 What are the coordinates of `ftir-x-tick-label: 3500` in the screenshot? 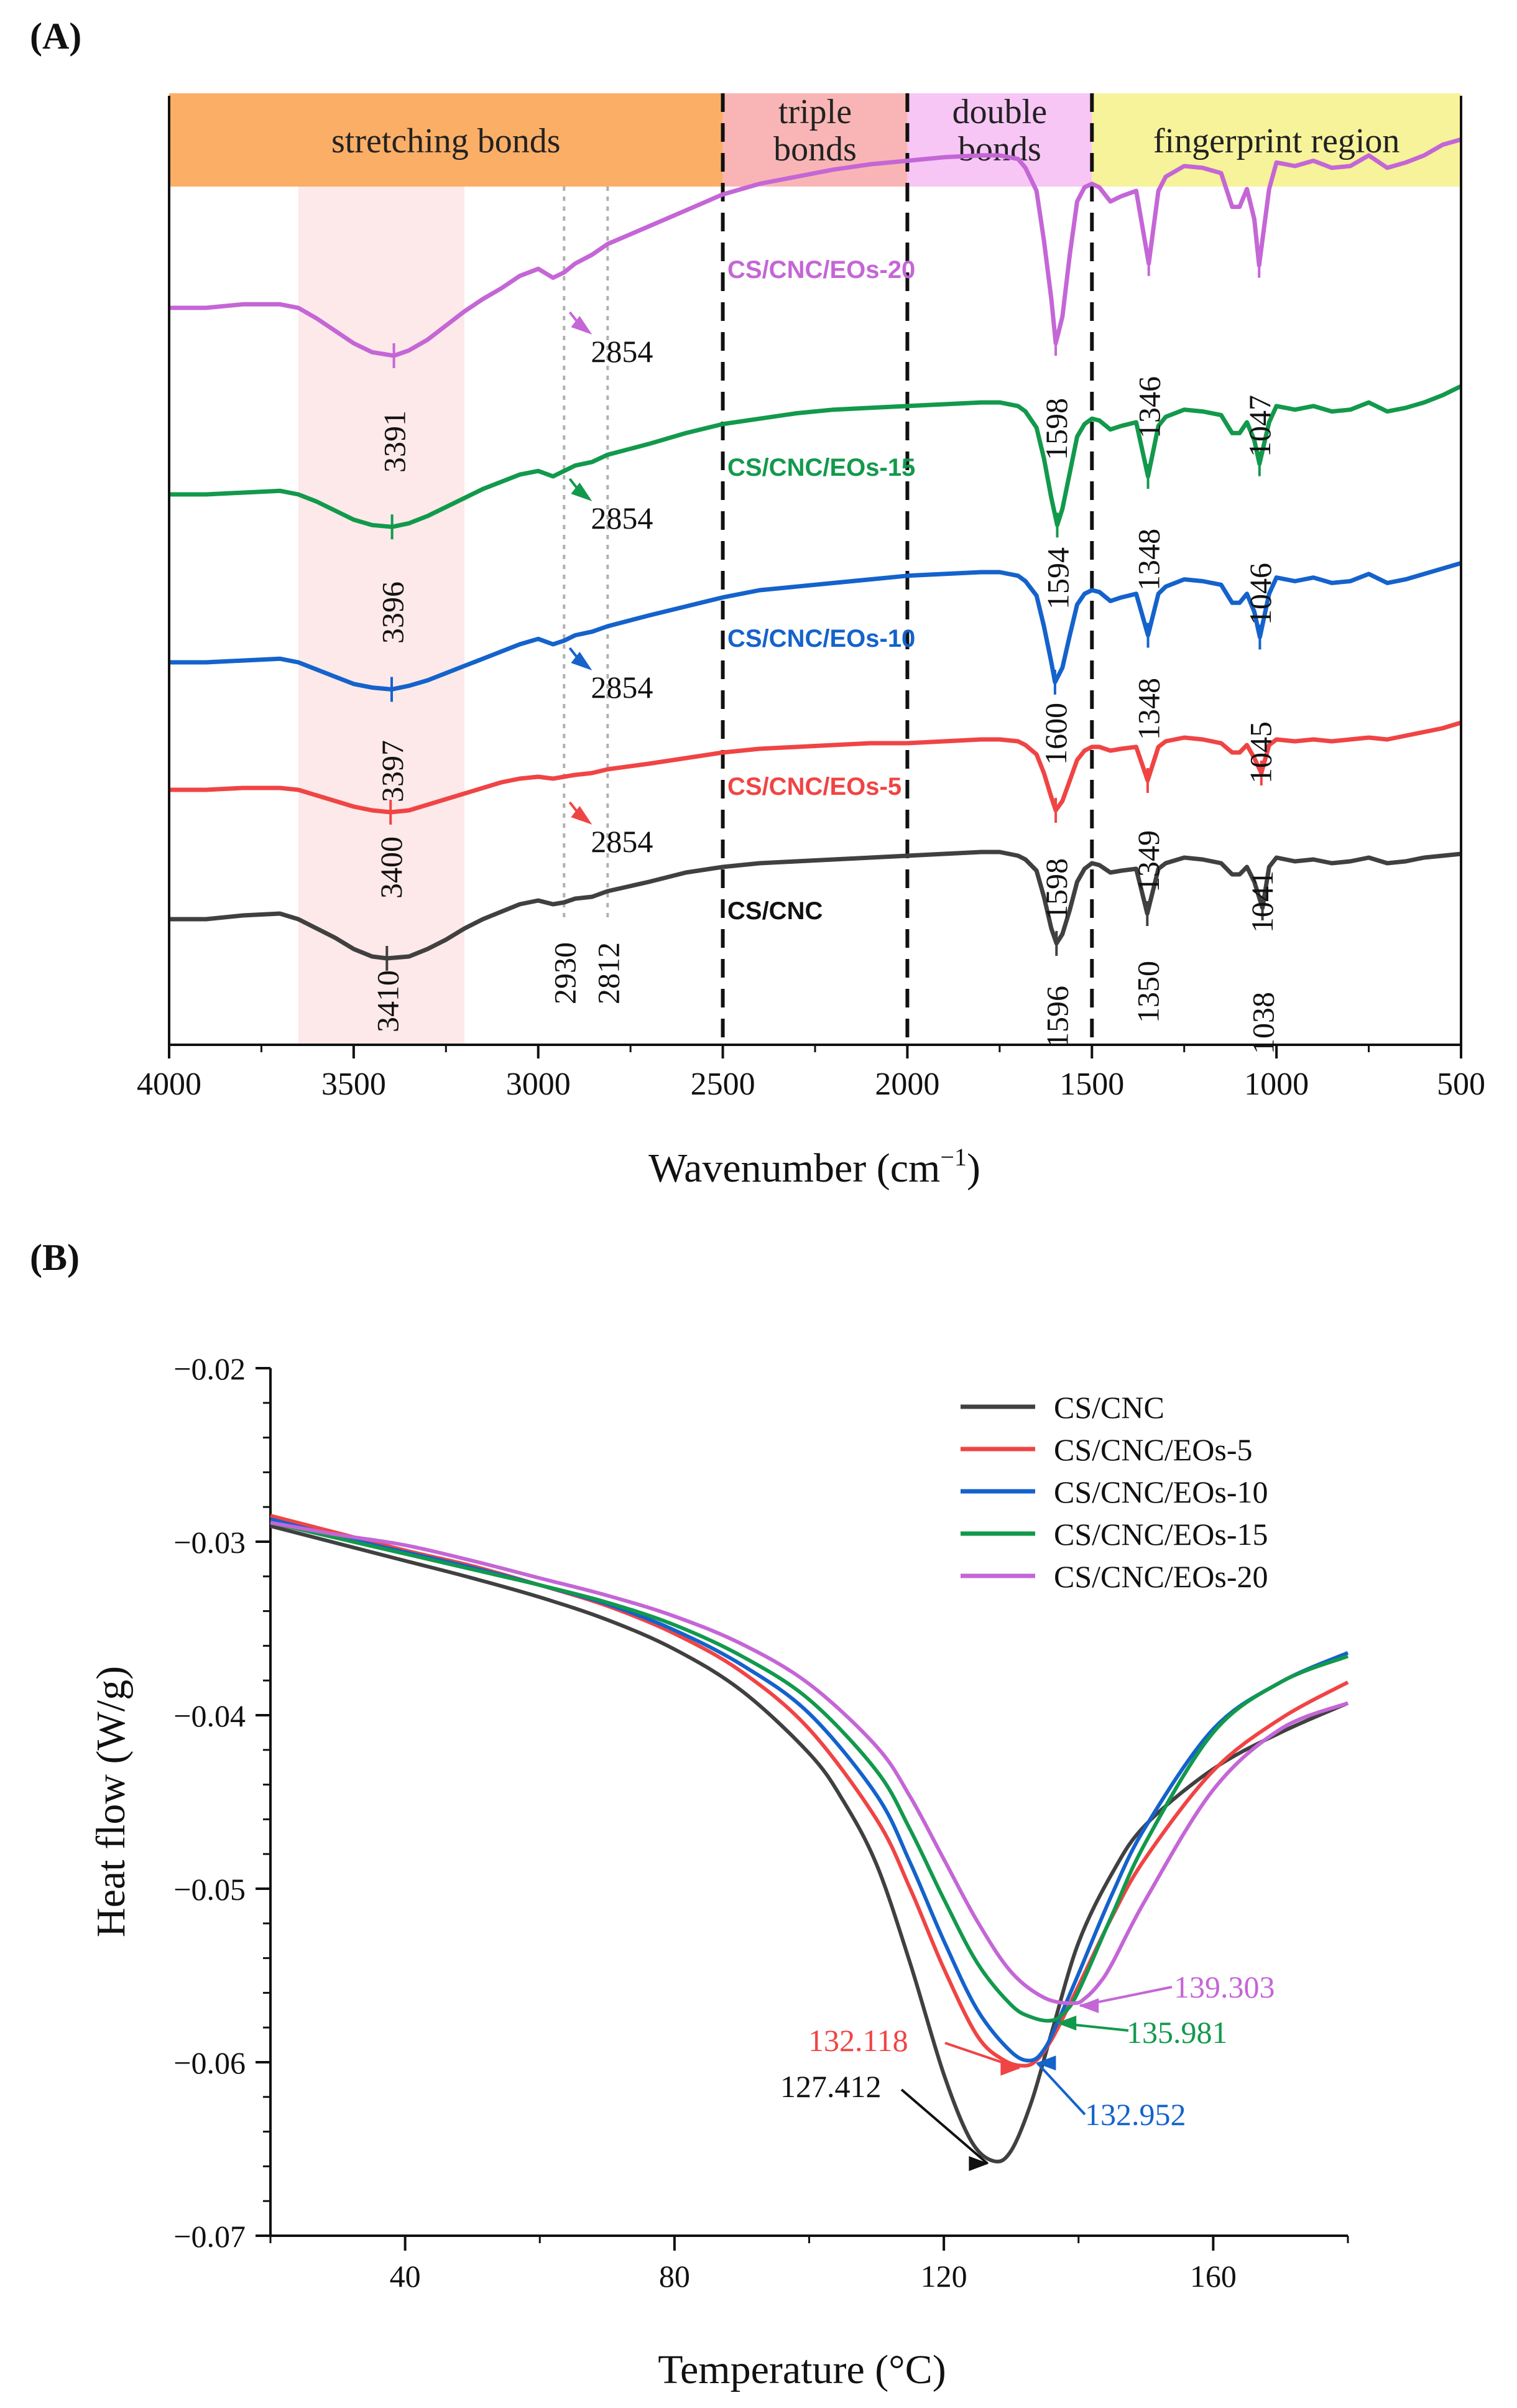 It's located at (353, 1084).